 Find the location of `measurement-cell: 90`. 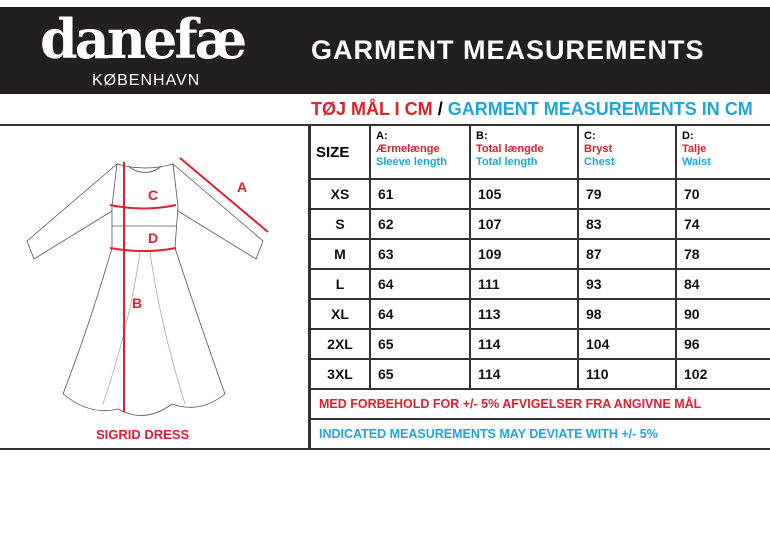

measurement-cell: 90 is located at coordinates (722, 314).